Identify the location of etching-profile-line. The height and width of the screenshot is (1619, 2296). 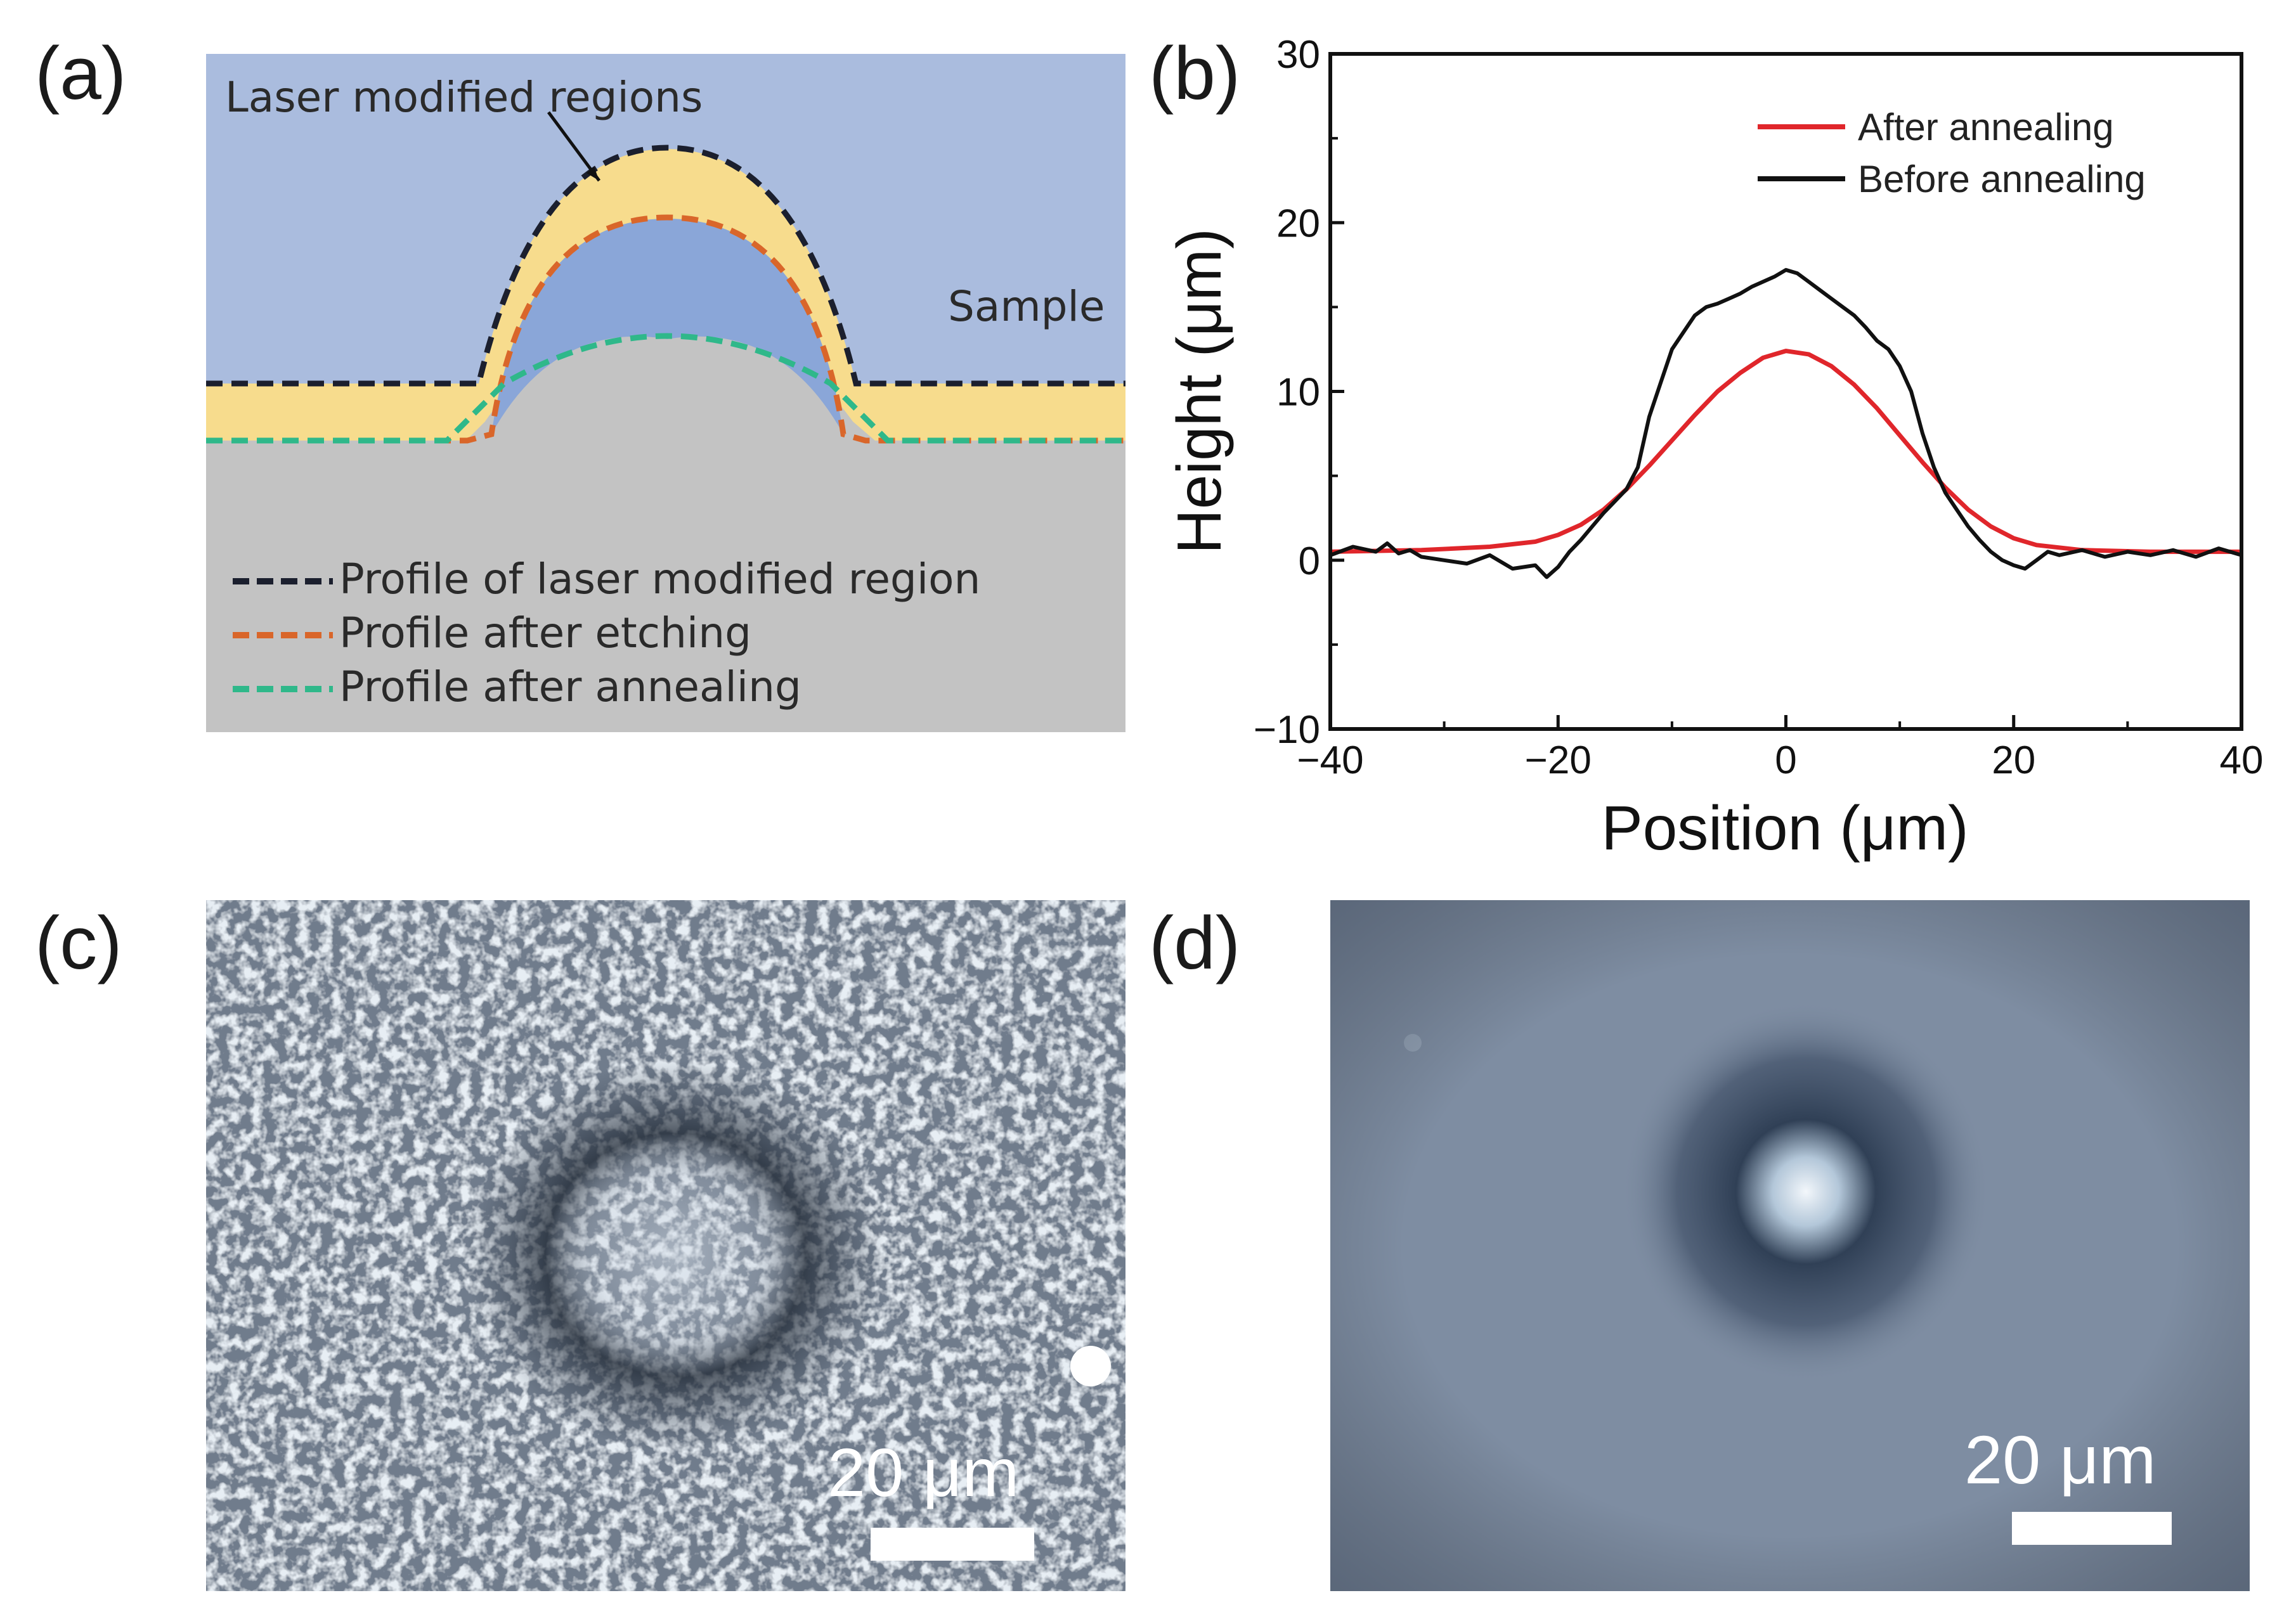
(665, 329).